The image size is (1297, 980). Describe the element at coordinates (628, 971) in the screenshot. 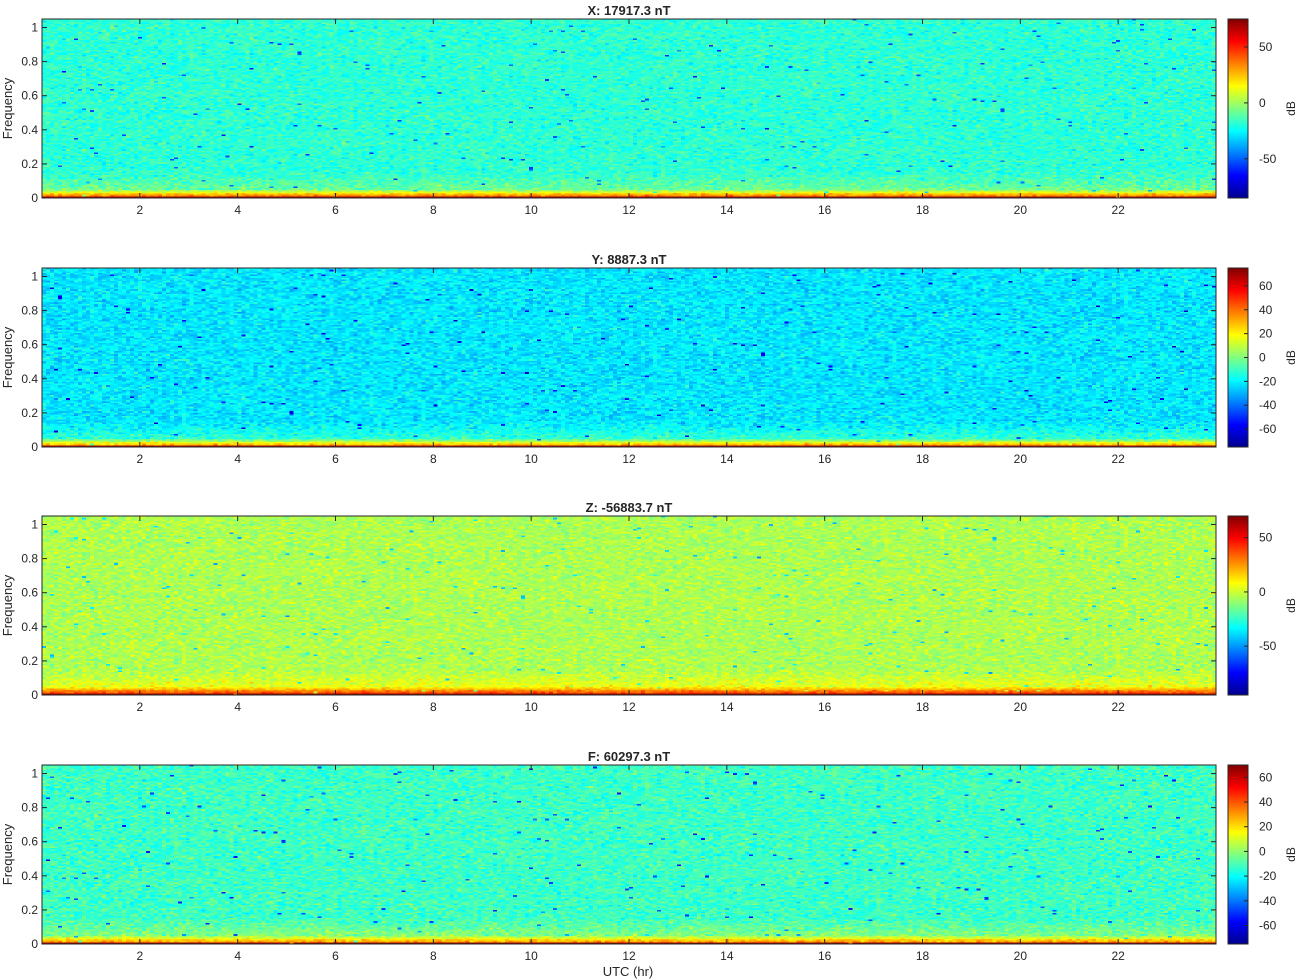

I see `x-axis-label: UTC (hr)` at that location.